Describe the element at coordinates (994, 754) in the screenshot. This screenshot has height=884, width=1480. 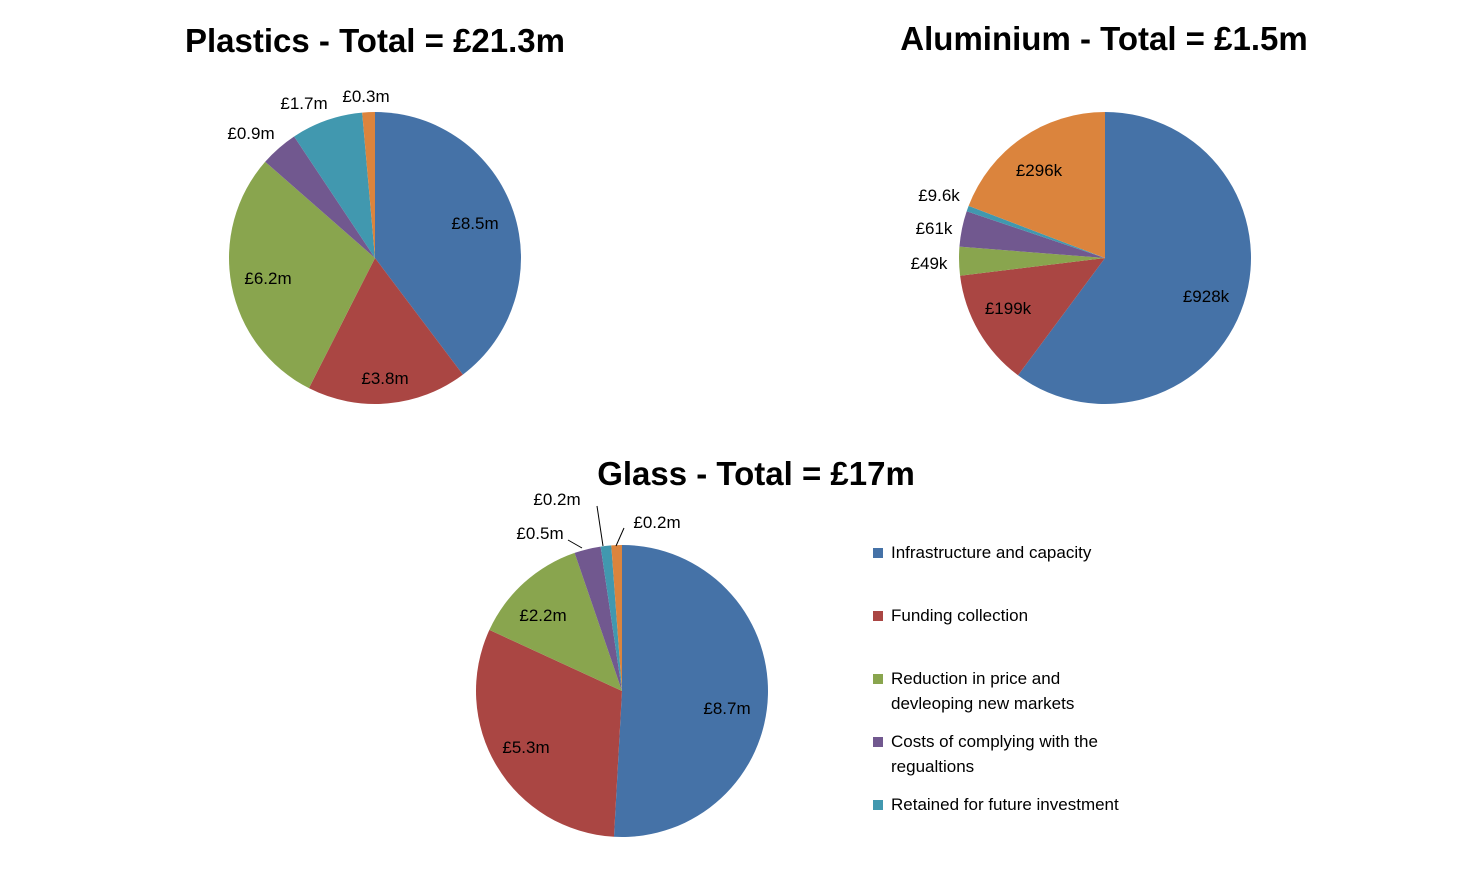
I see `legend-label: Costs of complying with the regualtions` at that location.